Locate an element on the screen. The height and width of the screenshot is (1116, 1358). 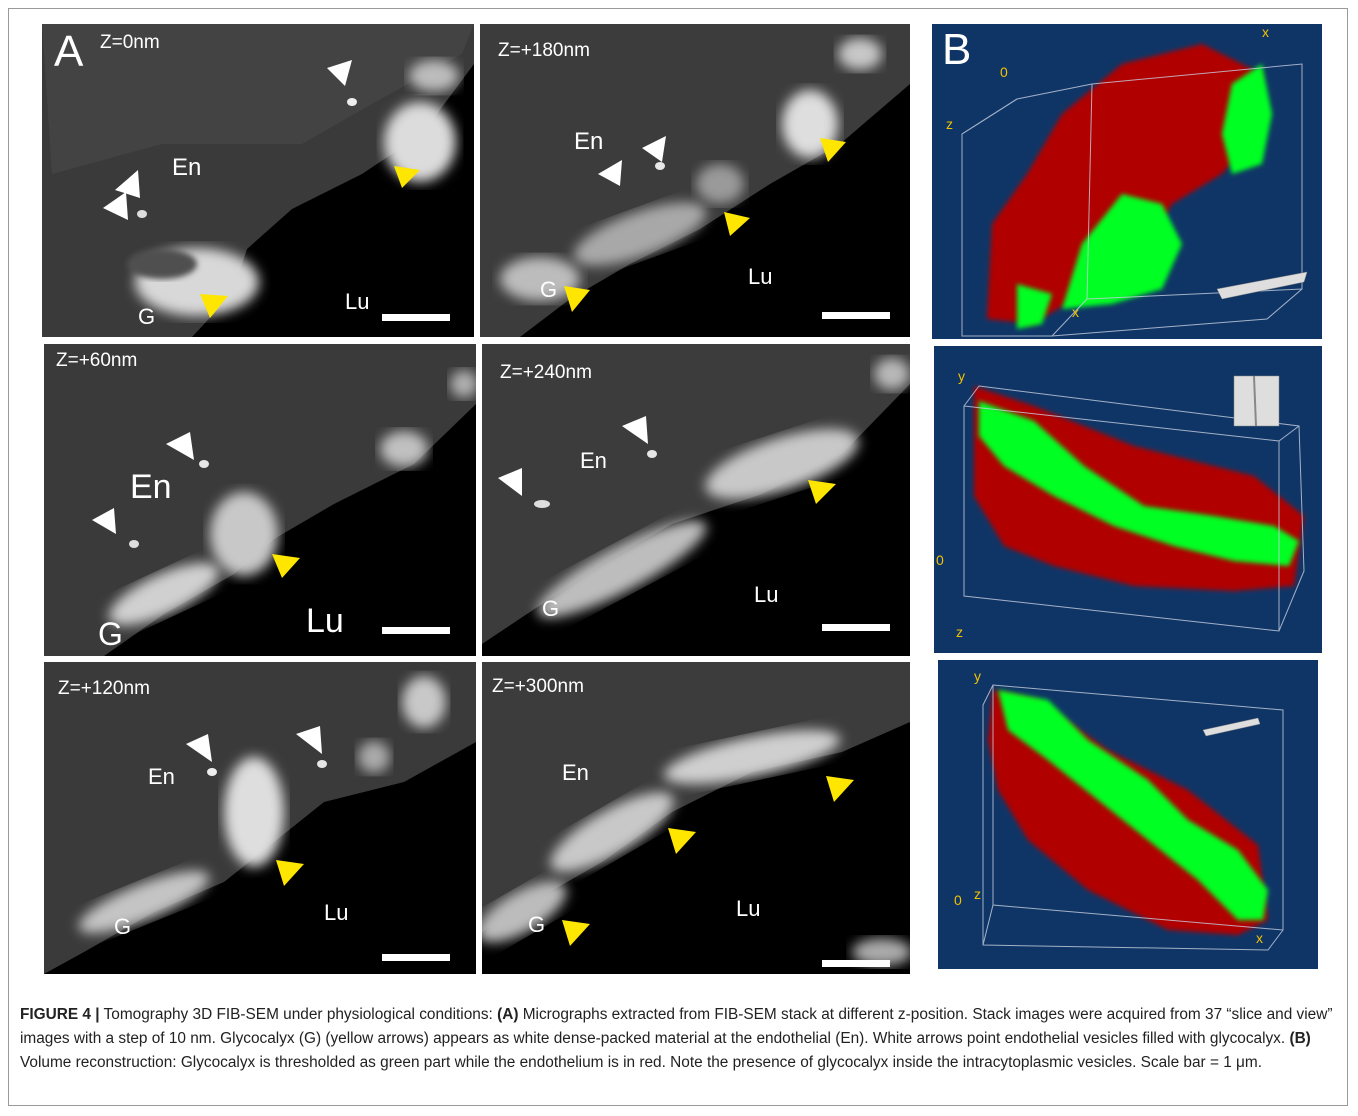
micrograph-z300: Z=+300nm En Lu G is located at coordinates (696, 818).